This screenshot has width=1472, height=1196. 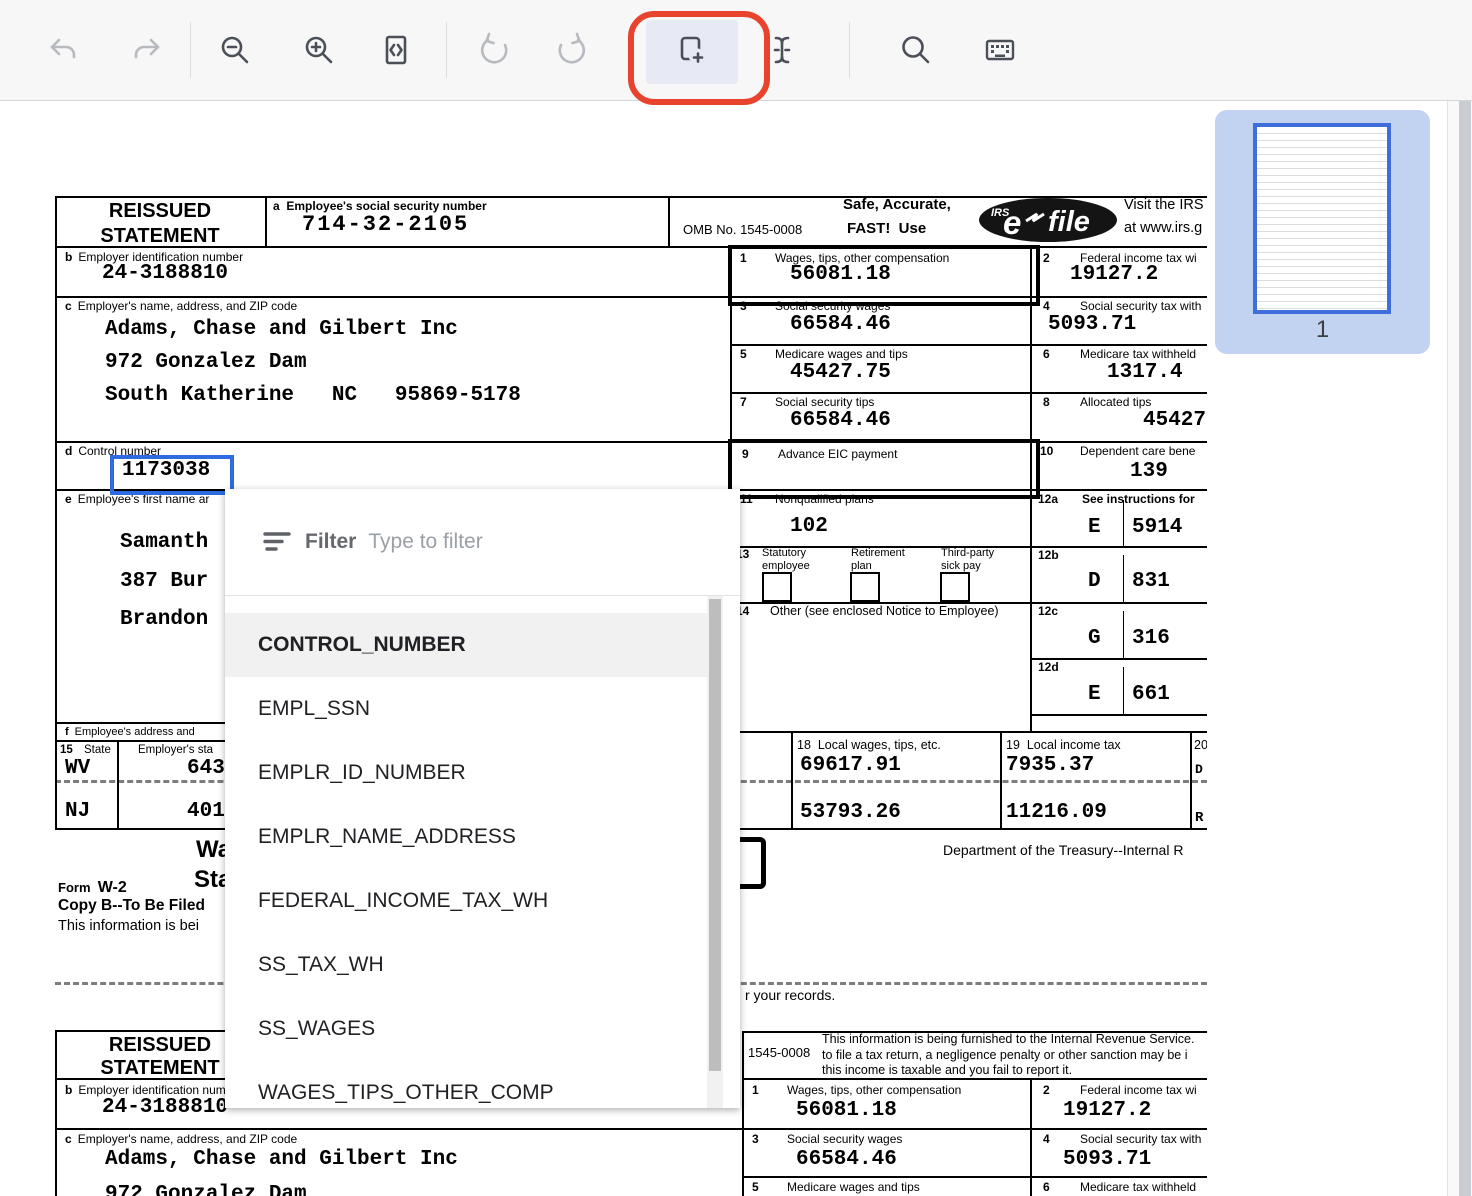 I want to click on undo-icon, so click(x=63, y=48).